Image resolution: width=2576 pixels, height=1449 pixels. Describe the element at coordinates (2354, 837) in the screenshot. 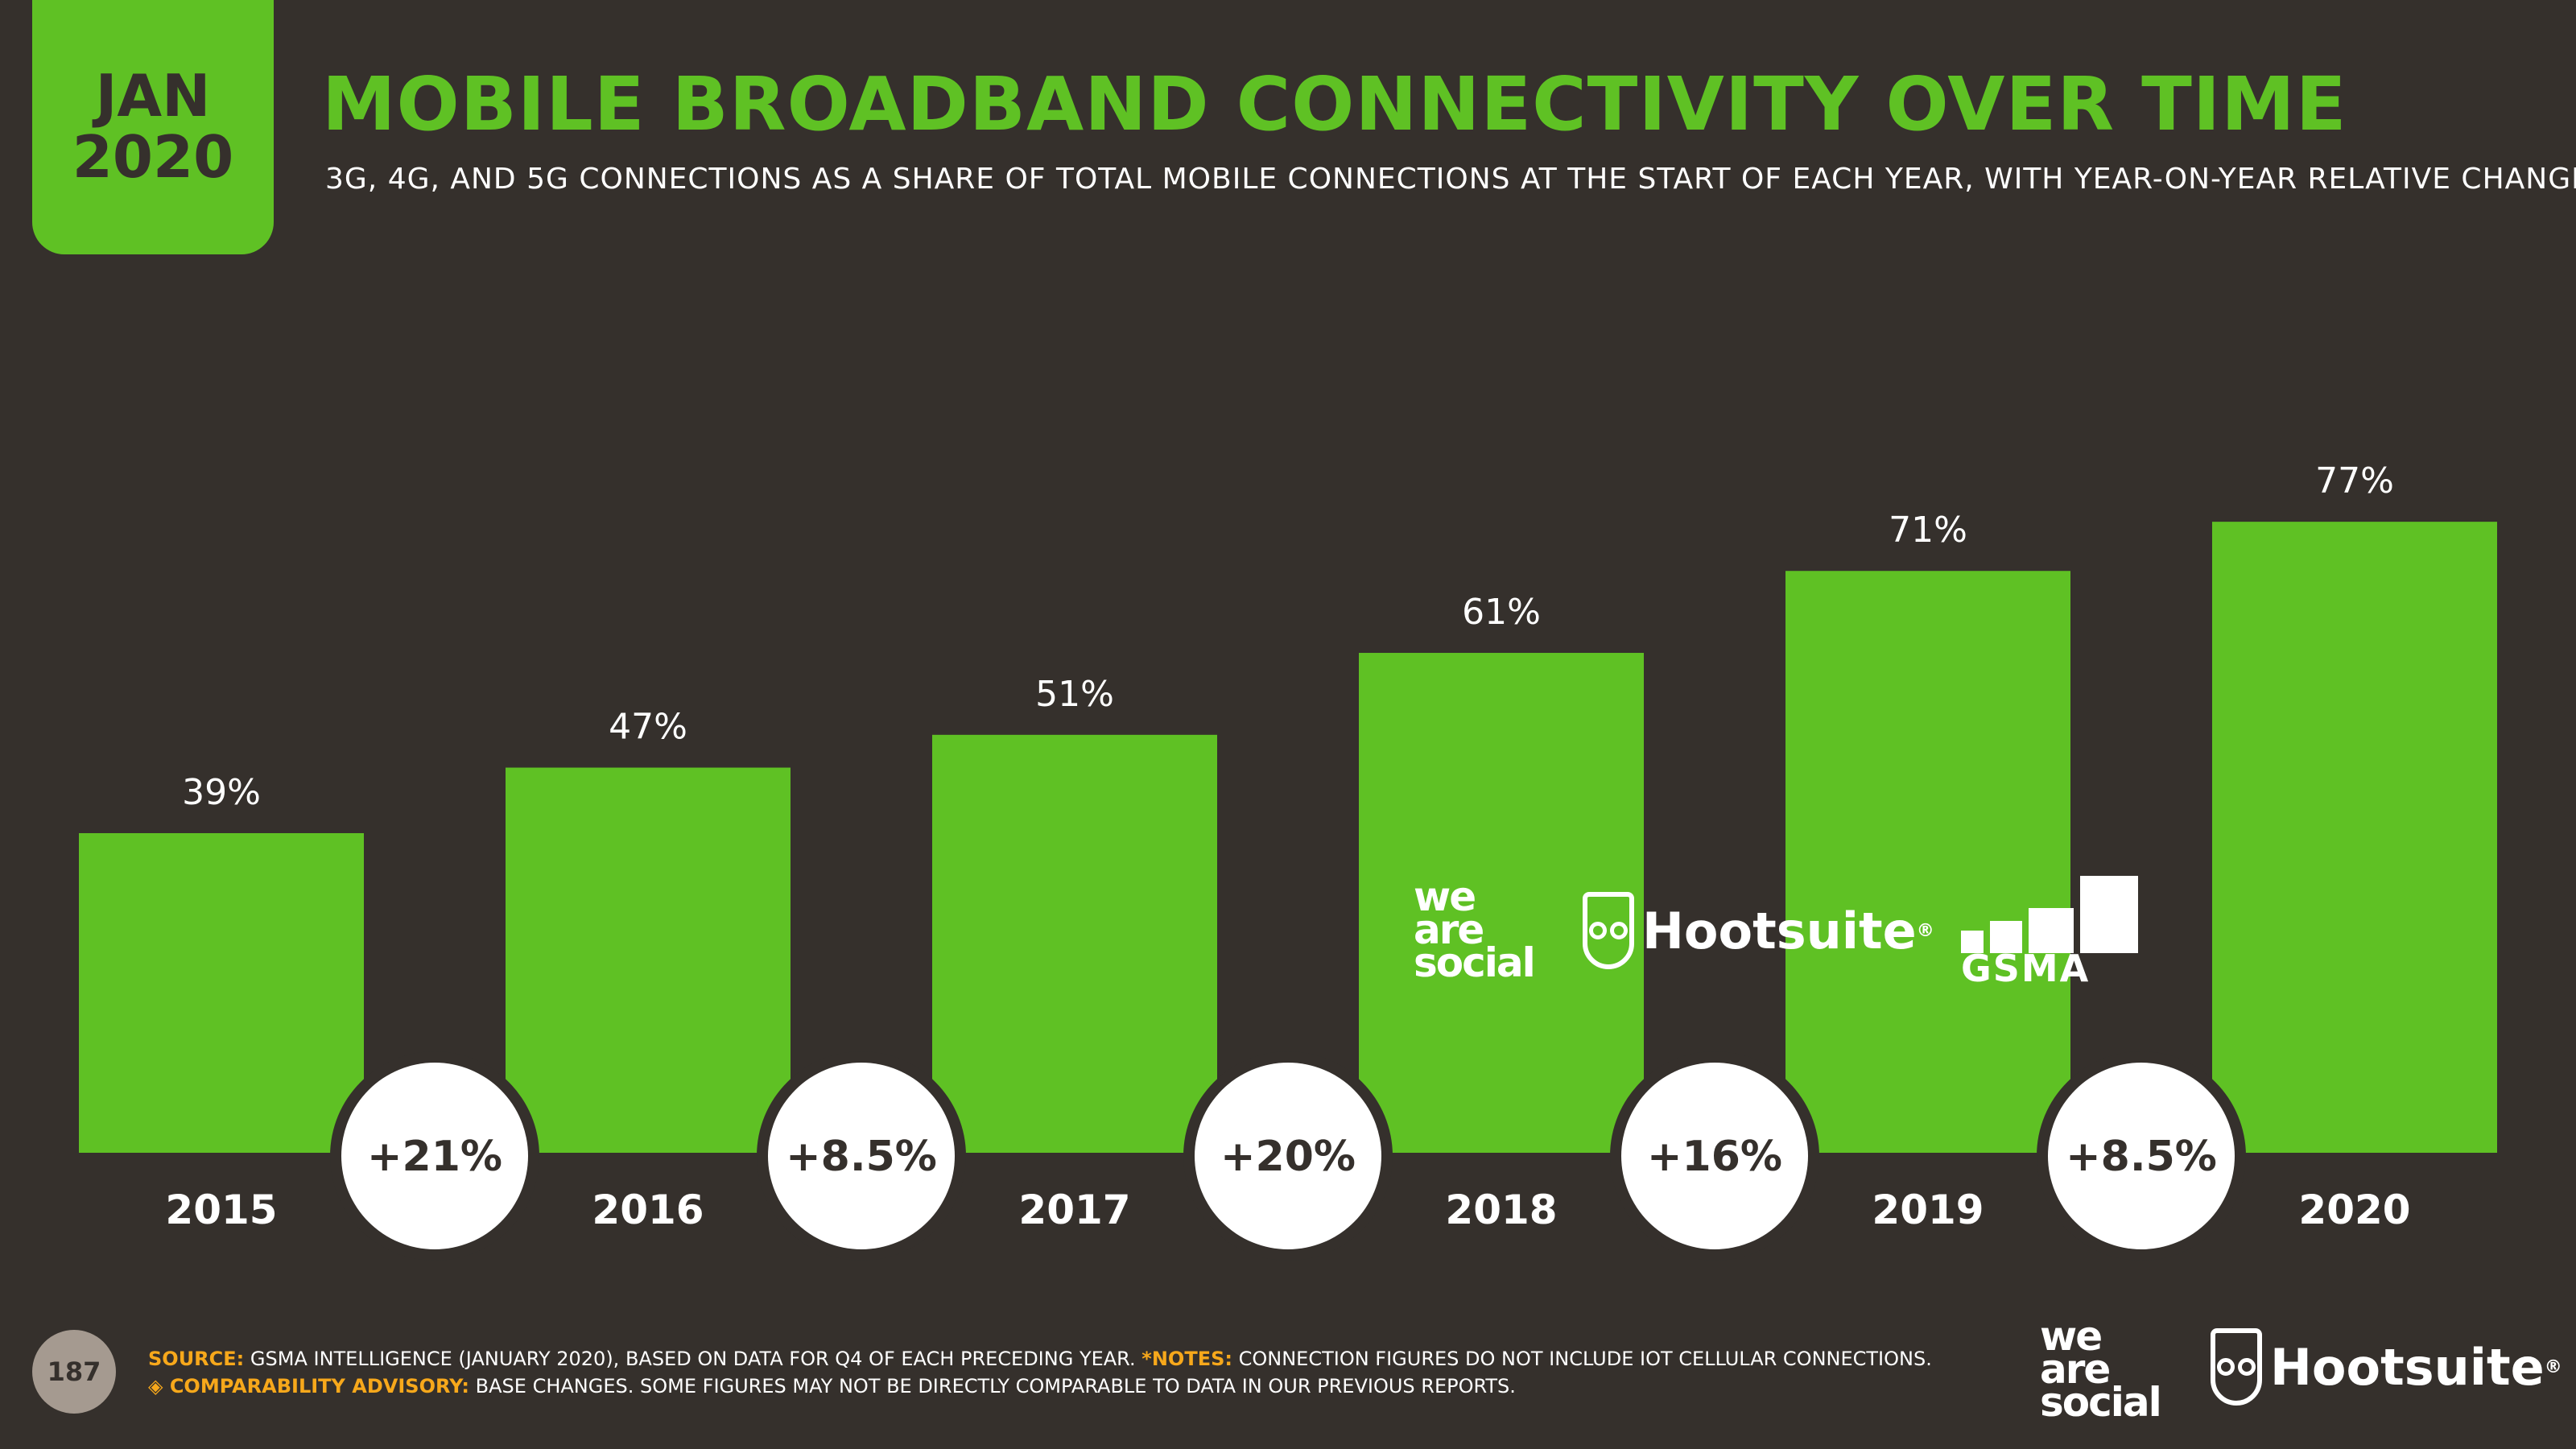

I see `bar-2020` at that location.